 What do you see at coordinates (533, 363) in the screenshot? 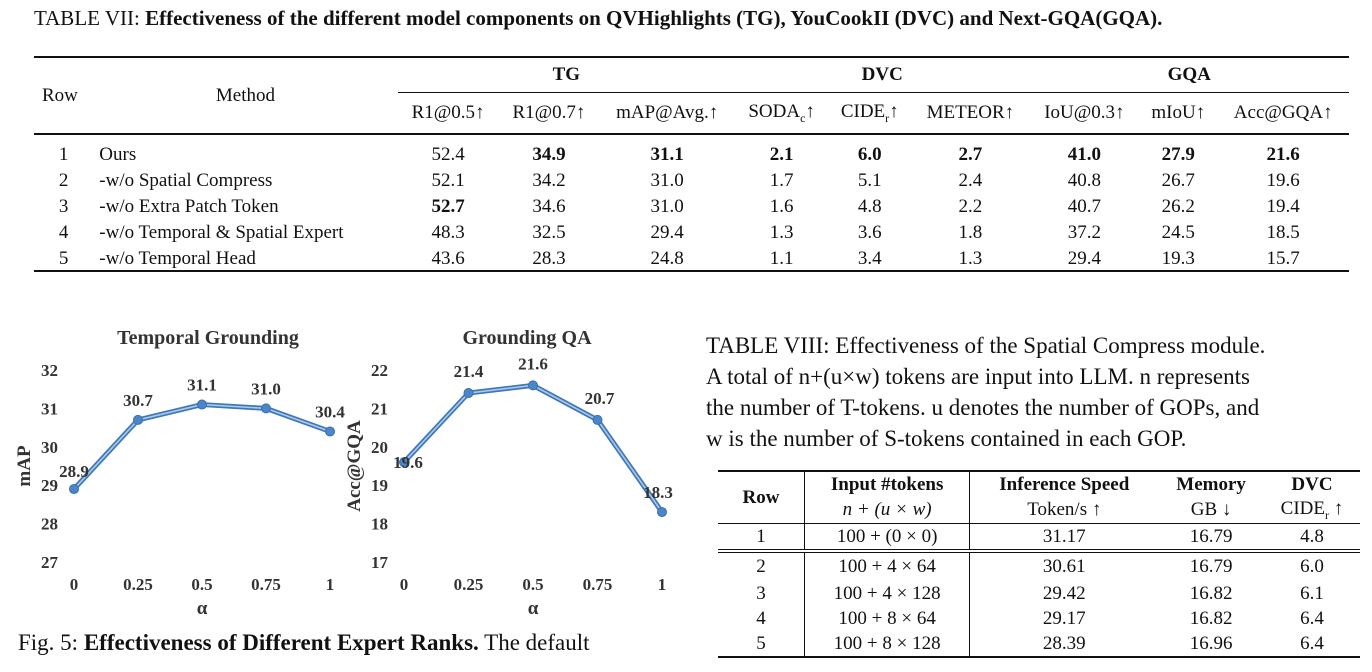
I see `data-label: 21.6` at bounding box center [533, 363].